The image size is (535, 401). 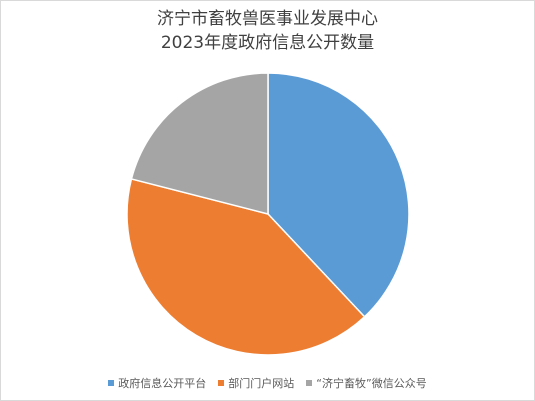 I want to click on chart-legend: 政府信息公开平台 部门门户网站 “济宁畜牧”微信公众号, so click(x=267, y=383).